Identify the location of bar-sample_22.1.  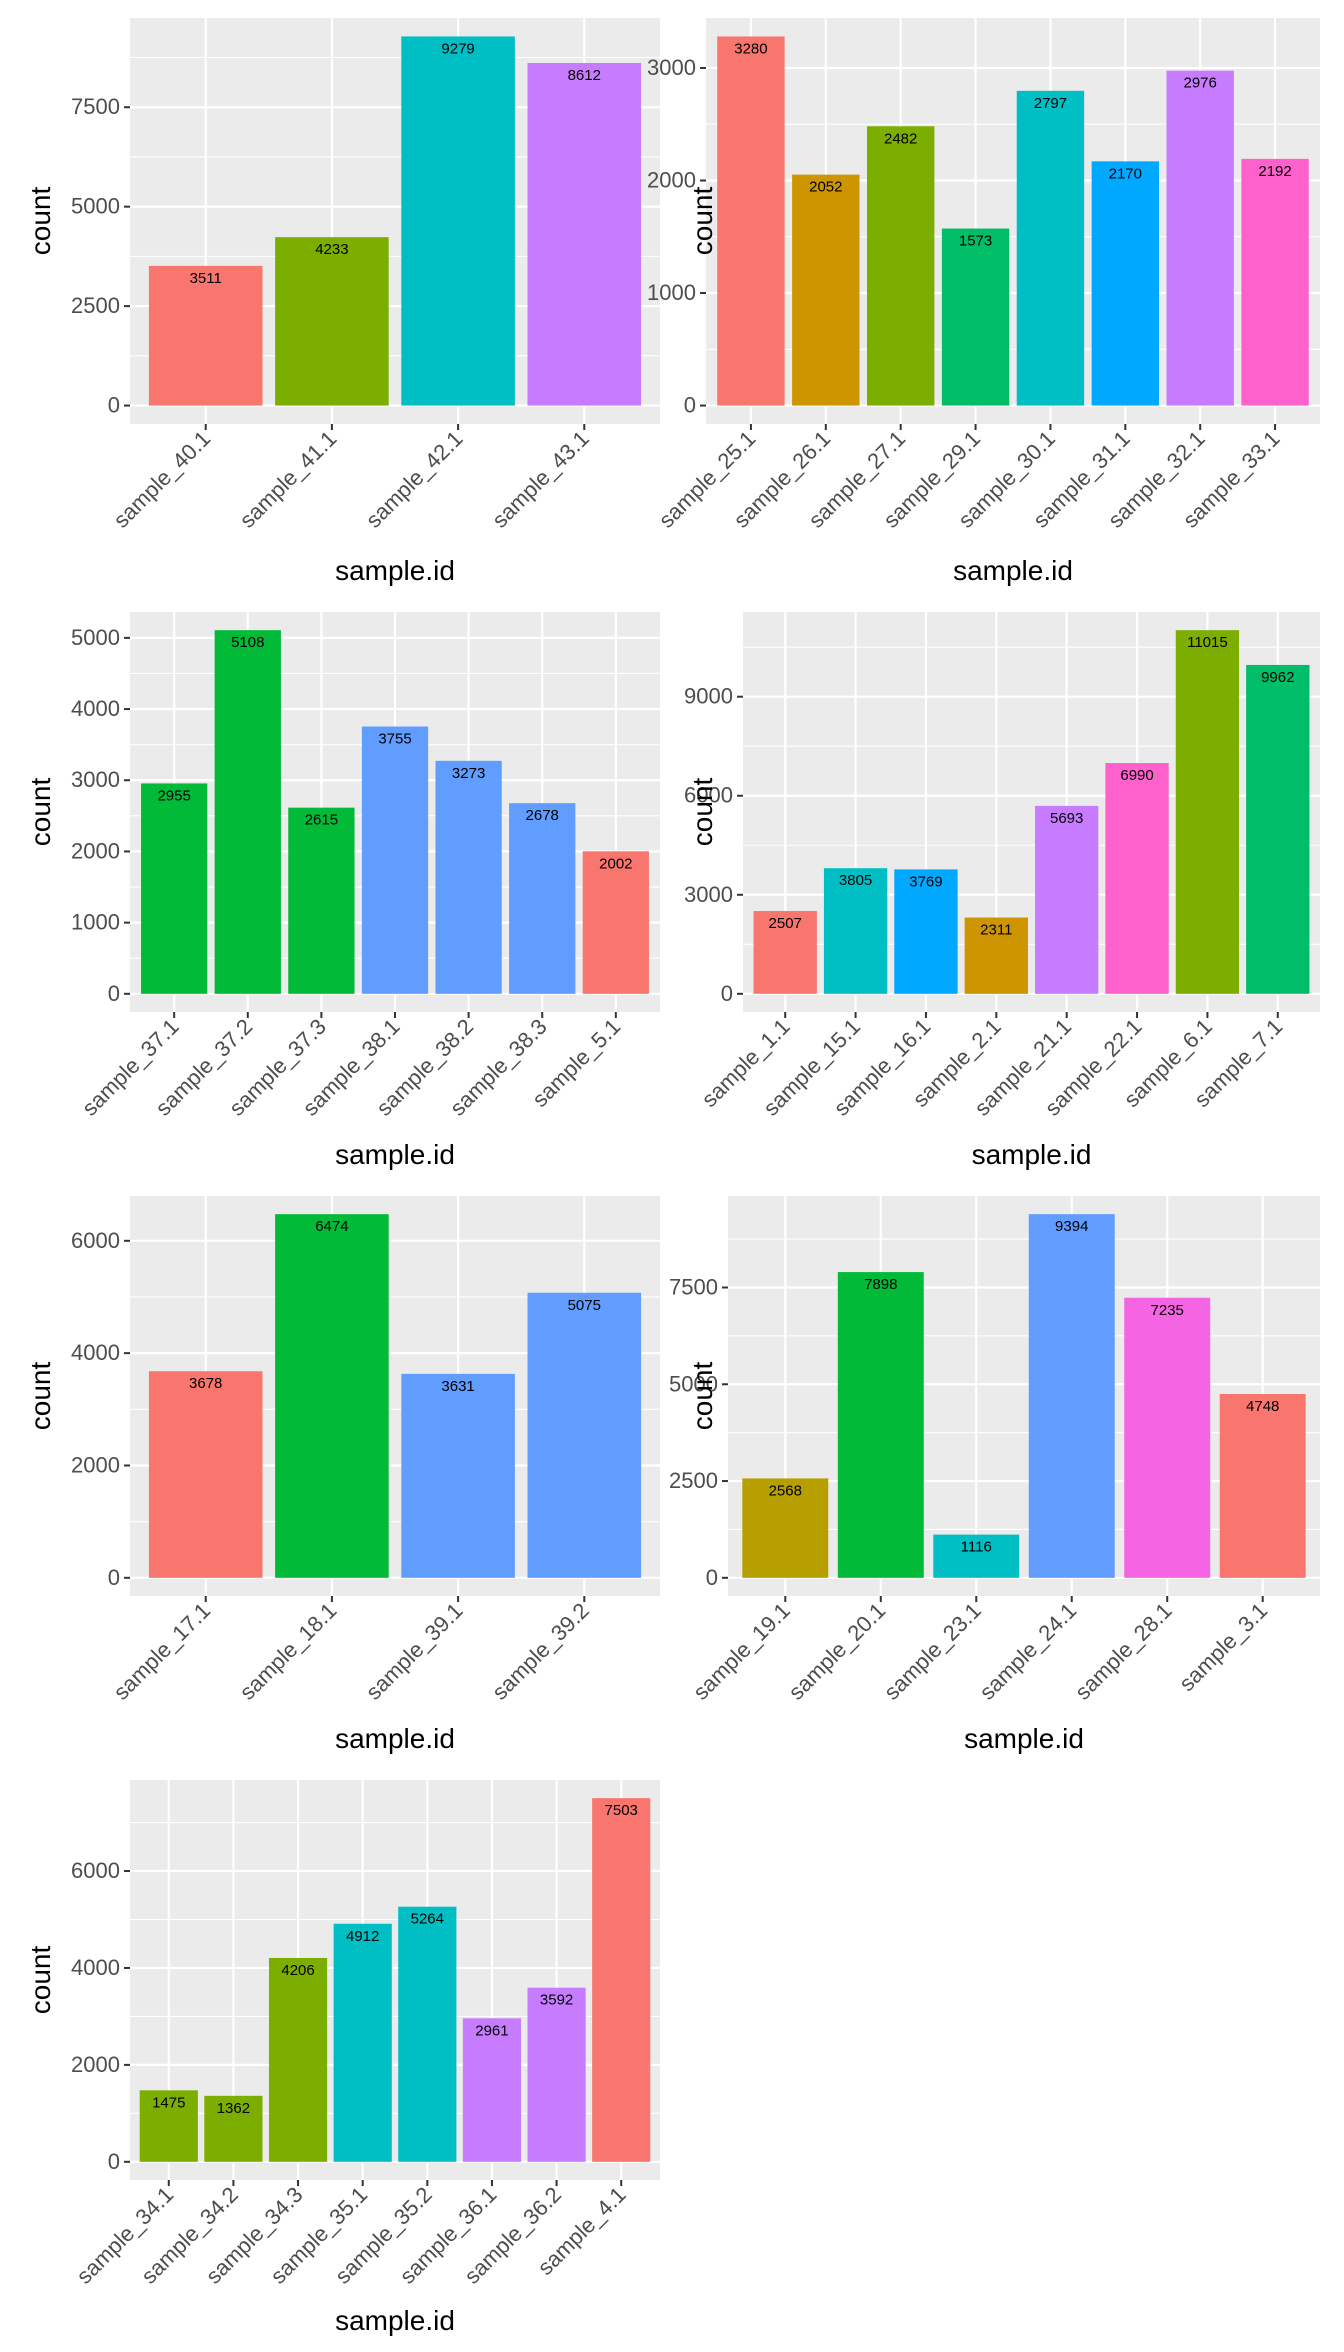
(1137, 878).